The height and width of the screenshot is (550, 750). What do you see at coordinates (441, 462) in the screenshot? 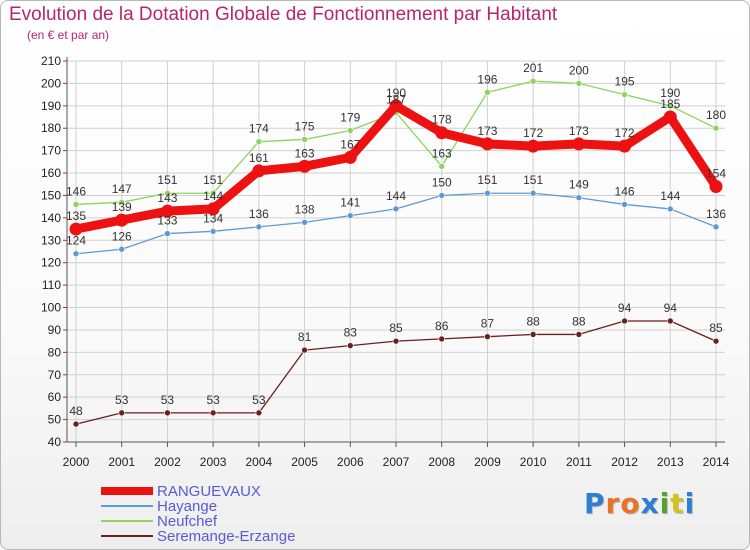
I see `x-tick-label: 2008` at bounding box center [441, 462].